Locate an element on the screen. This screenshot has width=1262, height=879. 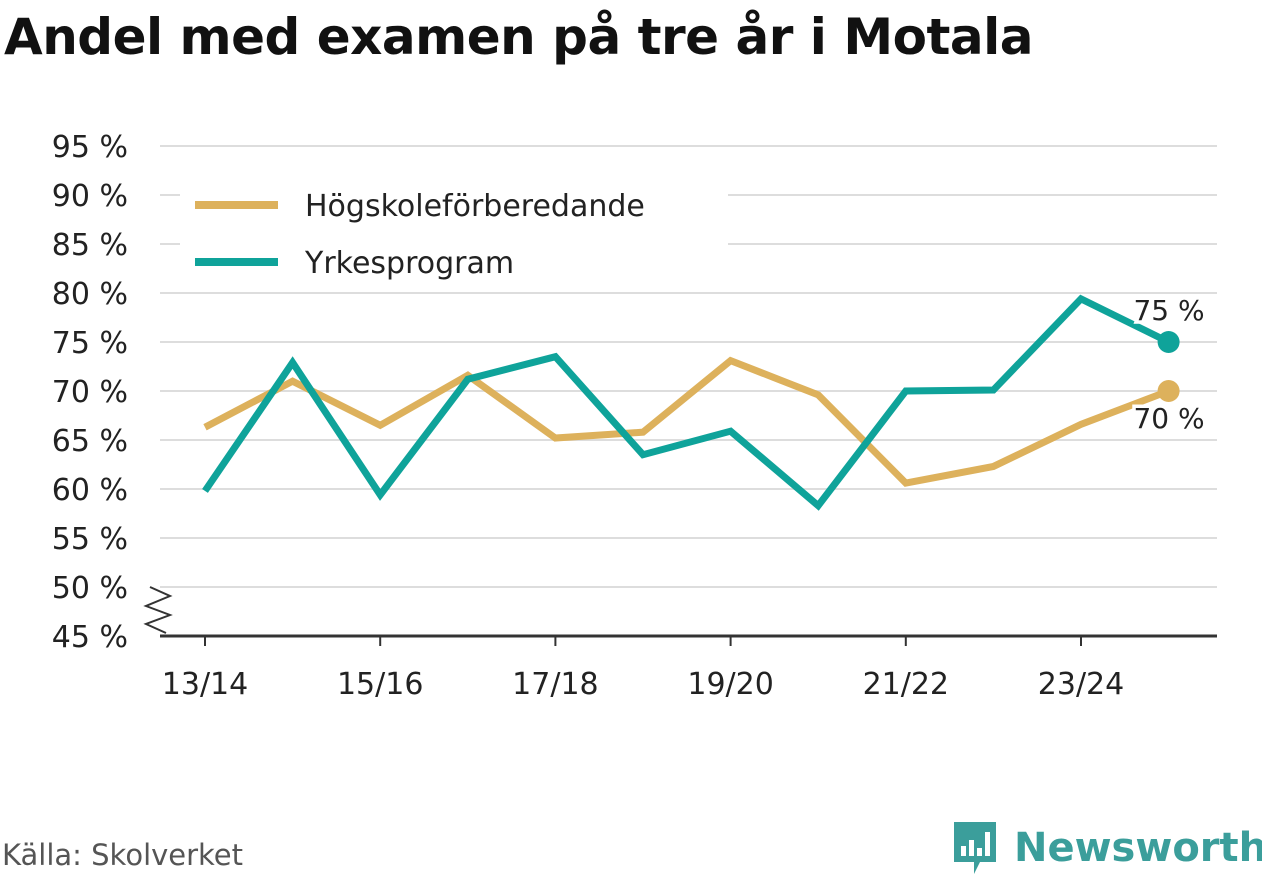
y-tick-label: 85 % is located at coordinates (90, 245).